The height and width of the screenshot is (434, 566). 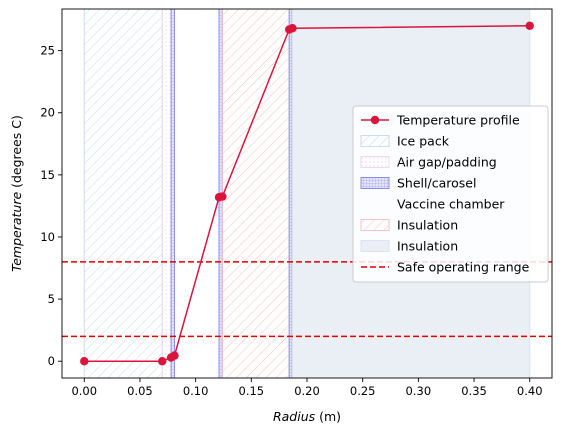 I want to click on x-tick-label: 0.25, so click(x=363, y=391).